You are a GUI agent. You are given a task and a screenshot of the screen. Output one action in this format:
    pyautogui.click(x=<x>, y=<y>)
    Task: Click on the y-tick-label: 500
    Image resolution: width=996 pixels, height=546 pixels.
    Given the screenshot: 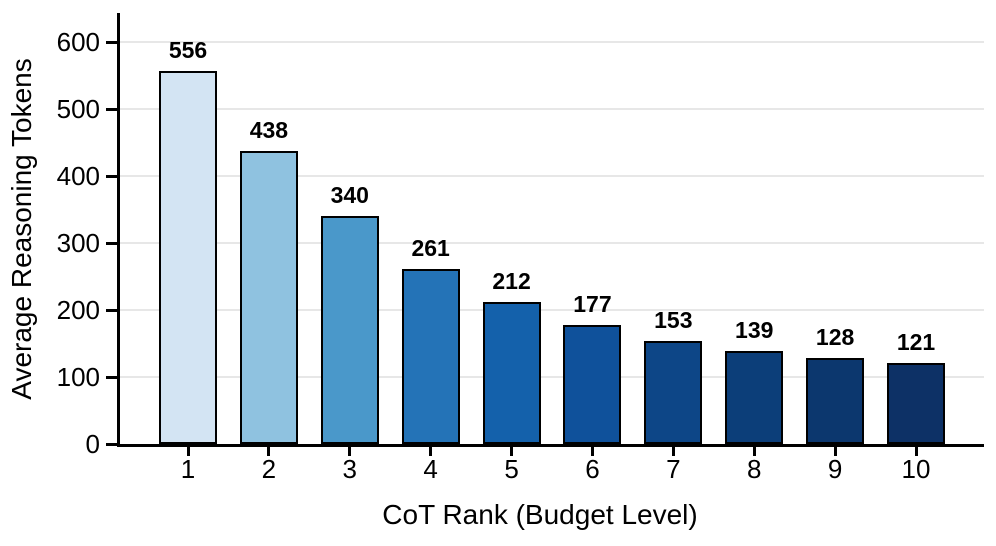 What is the action you would take?
    pyautogui.click(x=78, y=109)
    